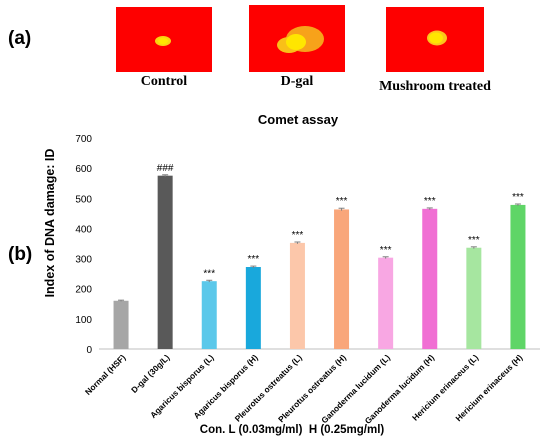 This screenshot has width=550, height=438. What do you see at coordinates (164, 81) in the screenshot?
I see `comet-caption-control: Control` at bounding box center [164, 81].